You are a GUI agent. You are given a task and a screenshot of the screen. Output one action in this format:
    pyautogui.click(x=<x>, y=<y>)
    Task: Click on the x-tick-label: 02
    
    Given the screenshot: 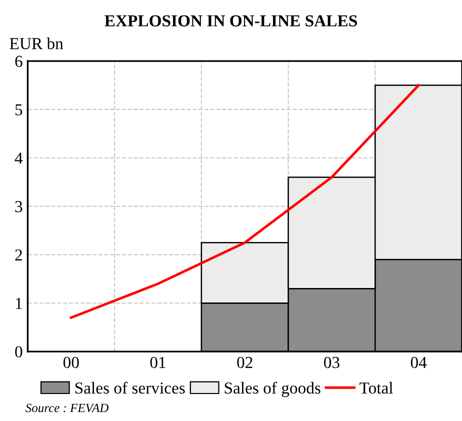 What is the action you would take?
    pyautogui.click(x=244, y=362)
    